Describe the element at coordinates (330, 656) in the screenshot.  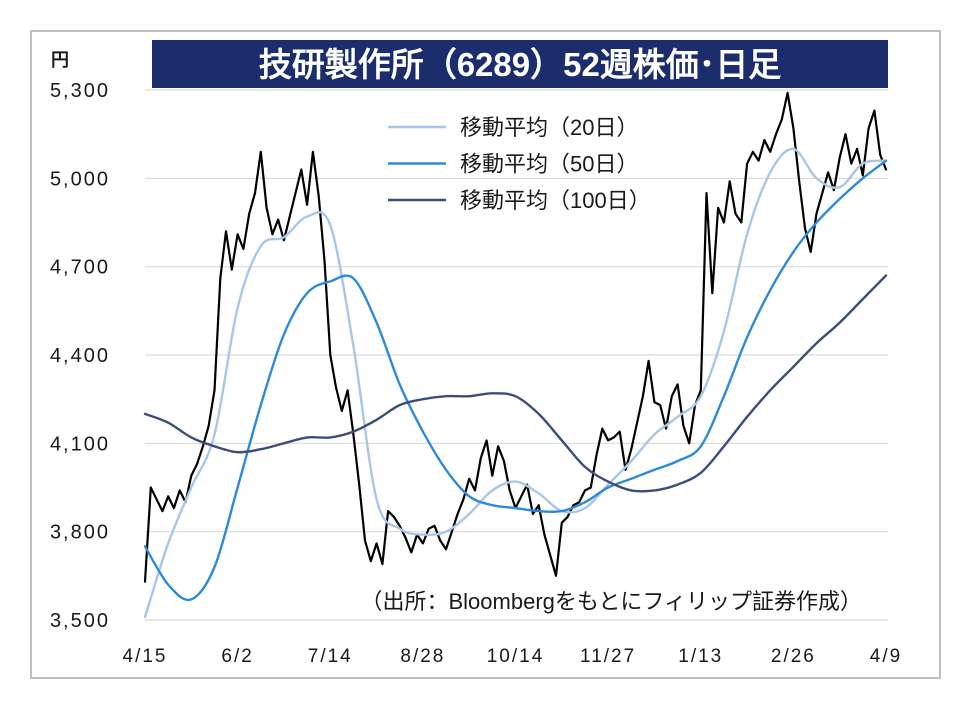
I see `x-tick-label: 7/14` at that location.